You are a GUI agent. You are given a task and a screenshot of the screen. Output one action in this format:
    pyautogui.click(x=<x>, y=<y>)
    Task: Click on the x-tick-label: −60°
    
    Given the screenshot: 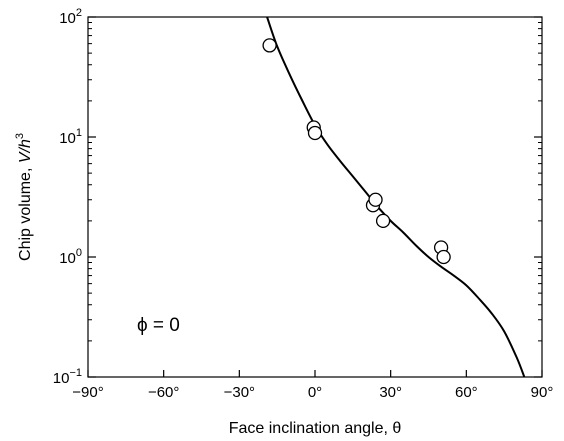 What is the action you would take?
    pyautogui.click(x=163, y=392)
    